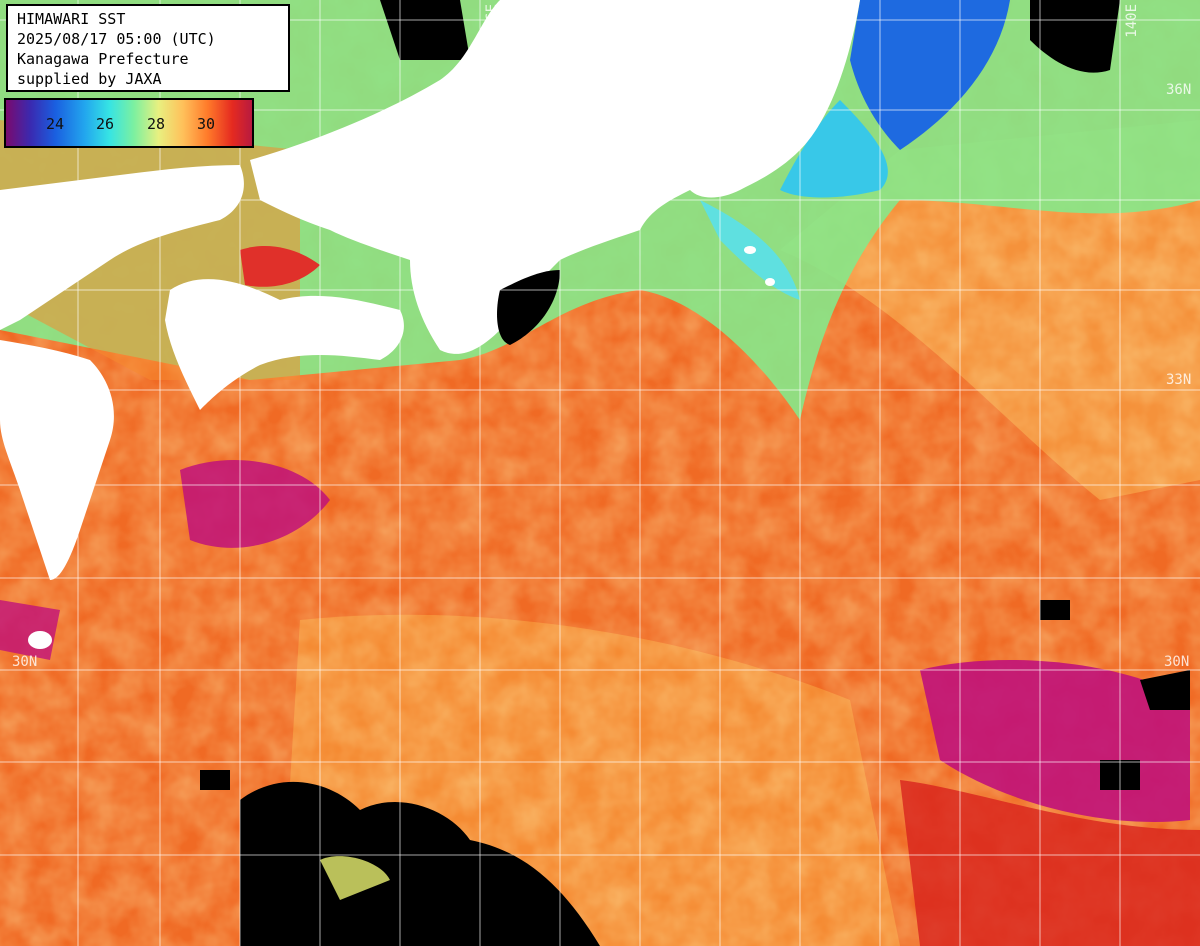 The image size is (1200, 946). I want to click on legend-tick-28: 28, so click(156, 124).